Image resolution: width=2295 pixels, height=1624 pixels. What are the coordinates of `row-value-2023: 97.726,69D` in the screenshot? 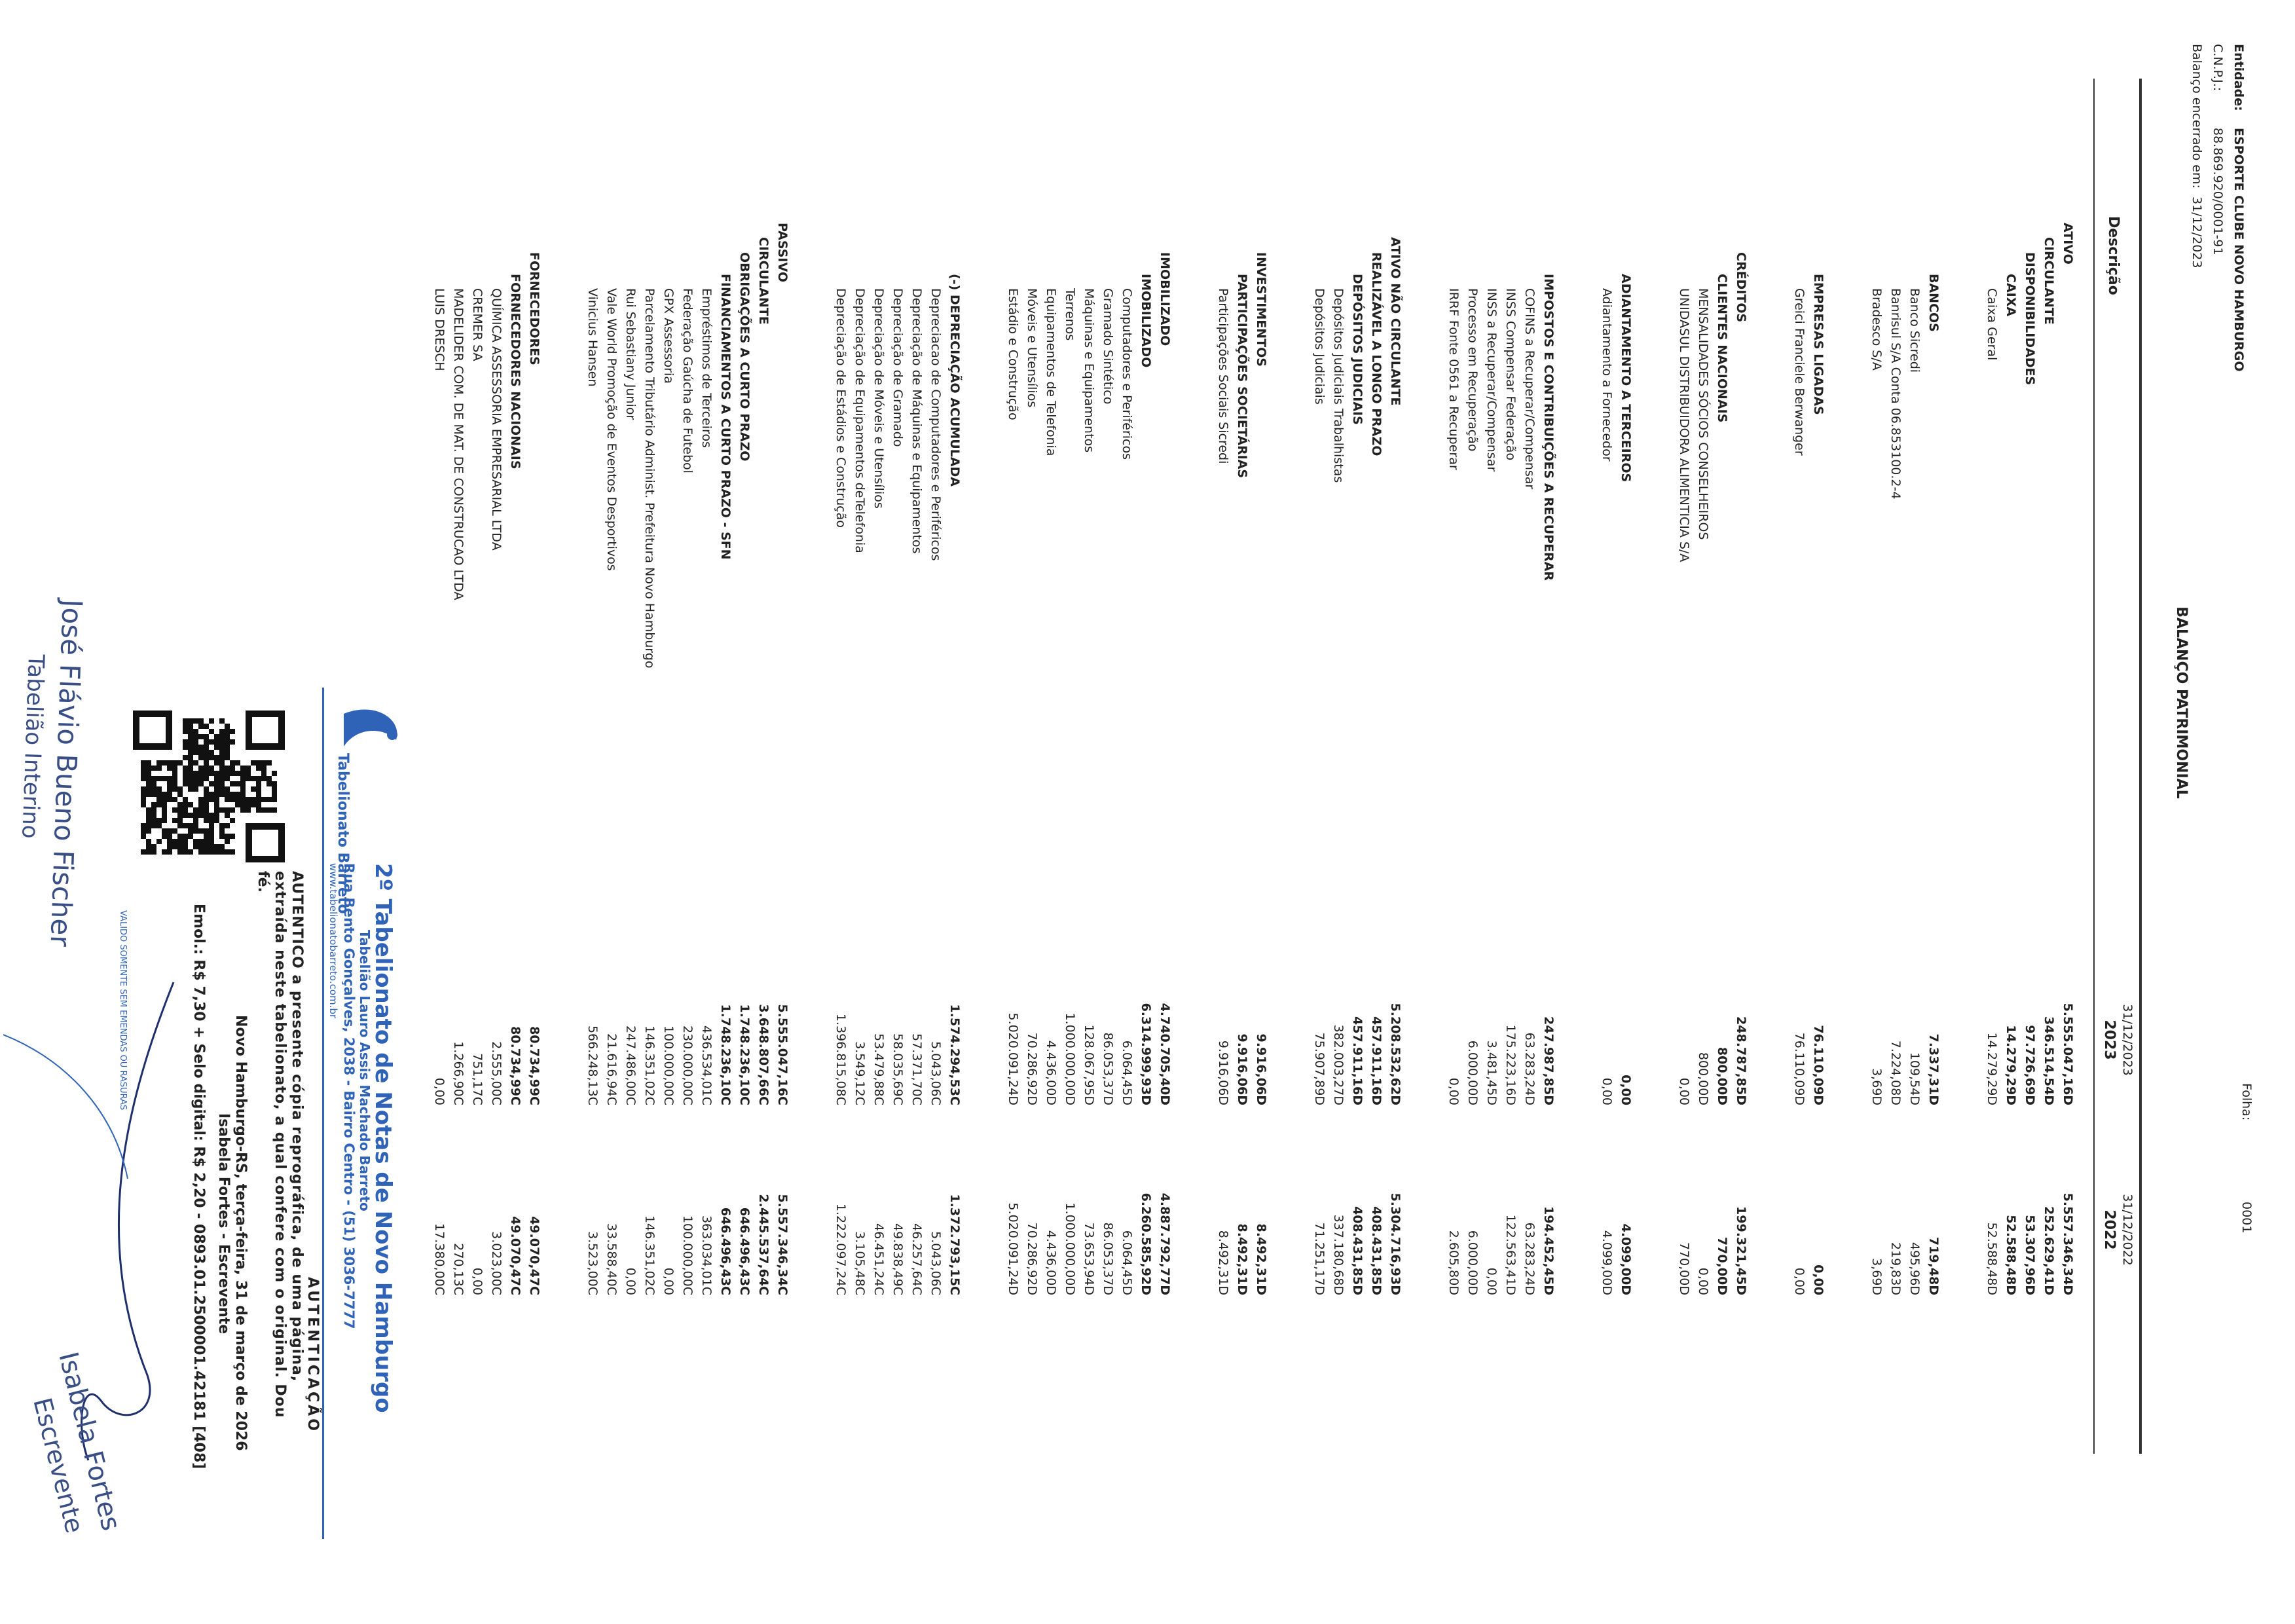 It's located at (2030, 1065).